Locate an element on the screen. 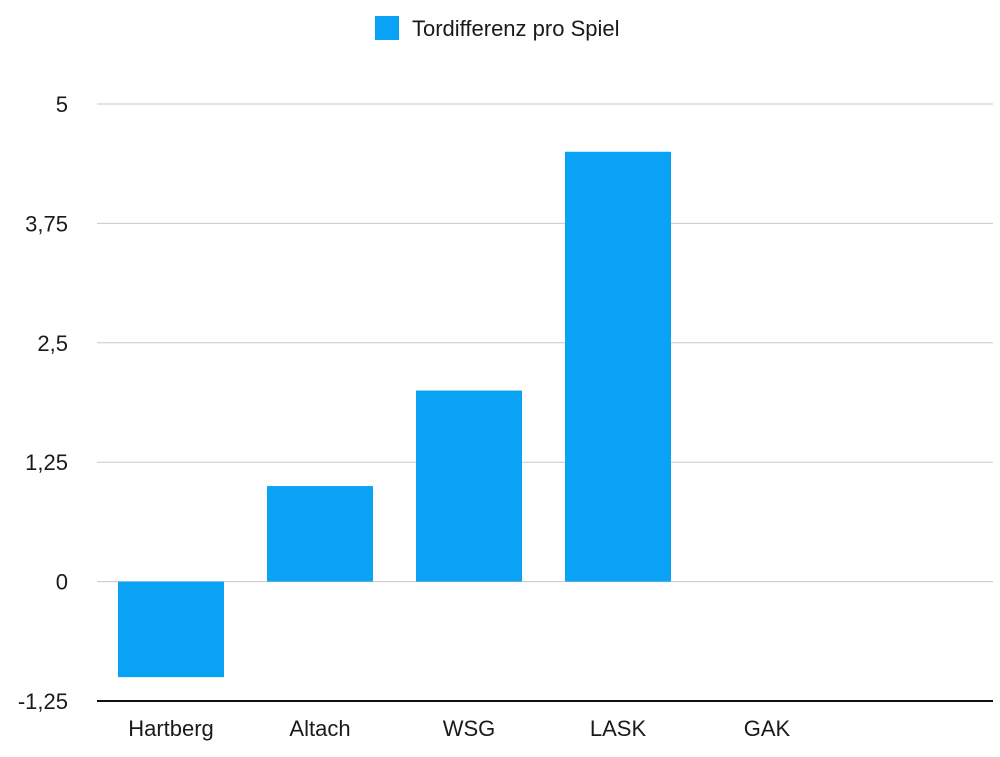 The width and height of the screenshot is (1000, 757). x-tick-label: GAK is located at coordinates (767, 728).